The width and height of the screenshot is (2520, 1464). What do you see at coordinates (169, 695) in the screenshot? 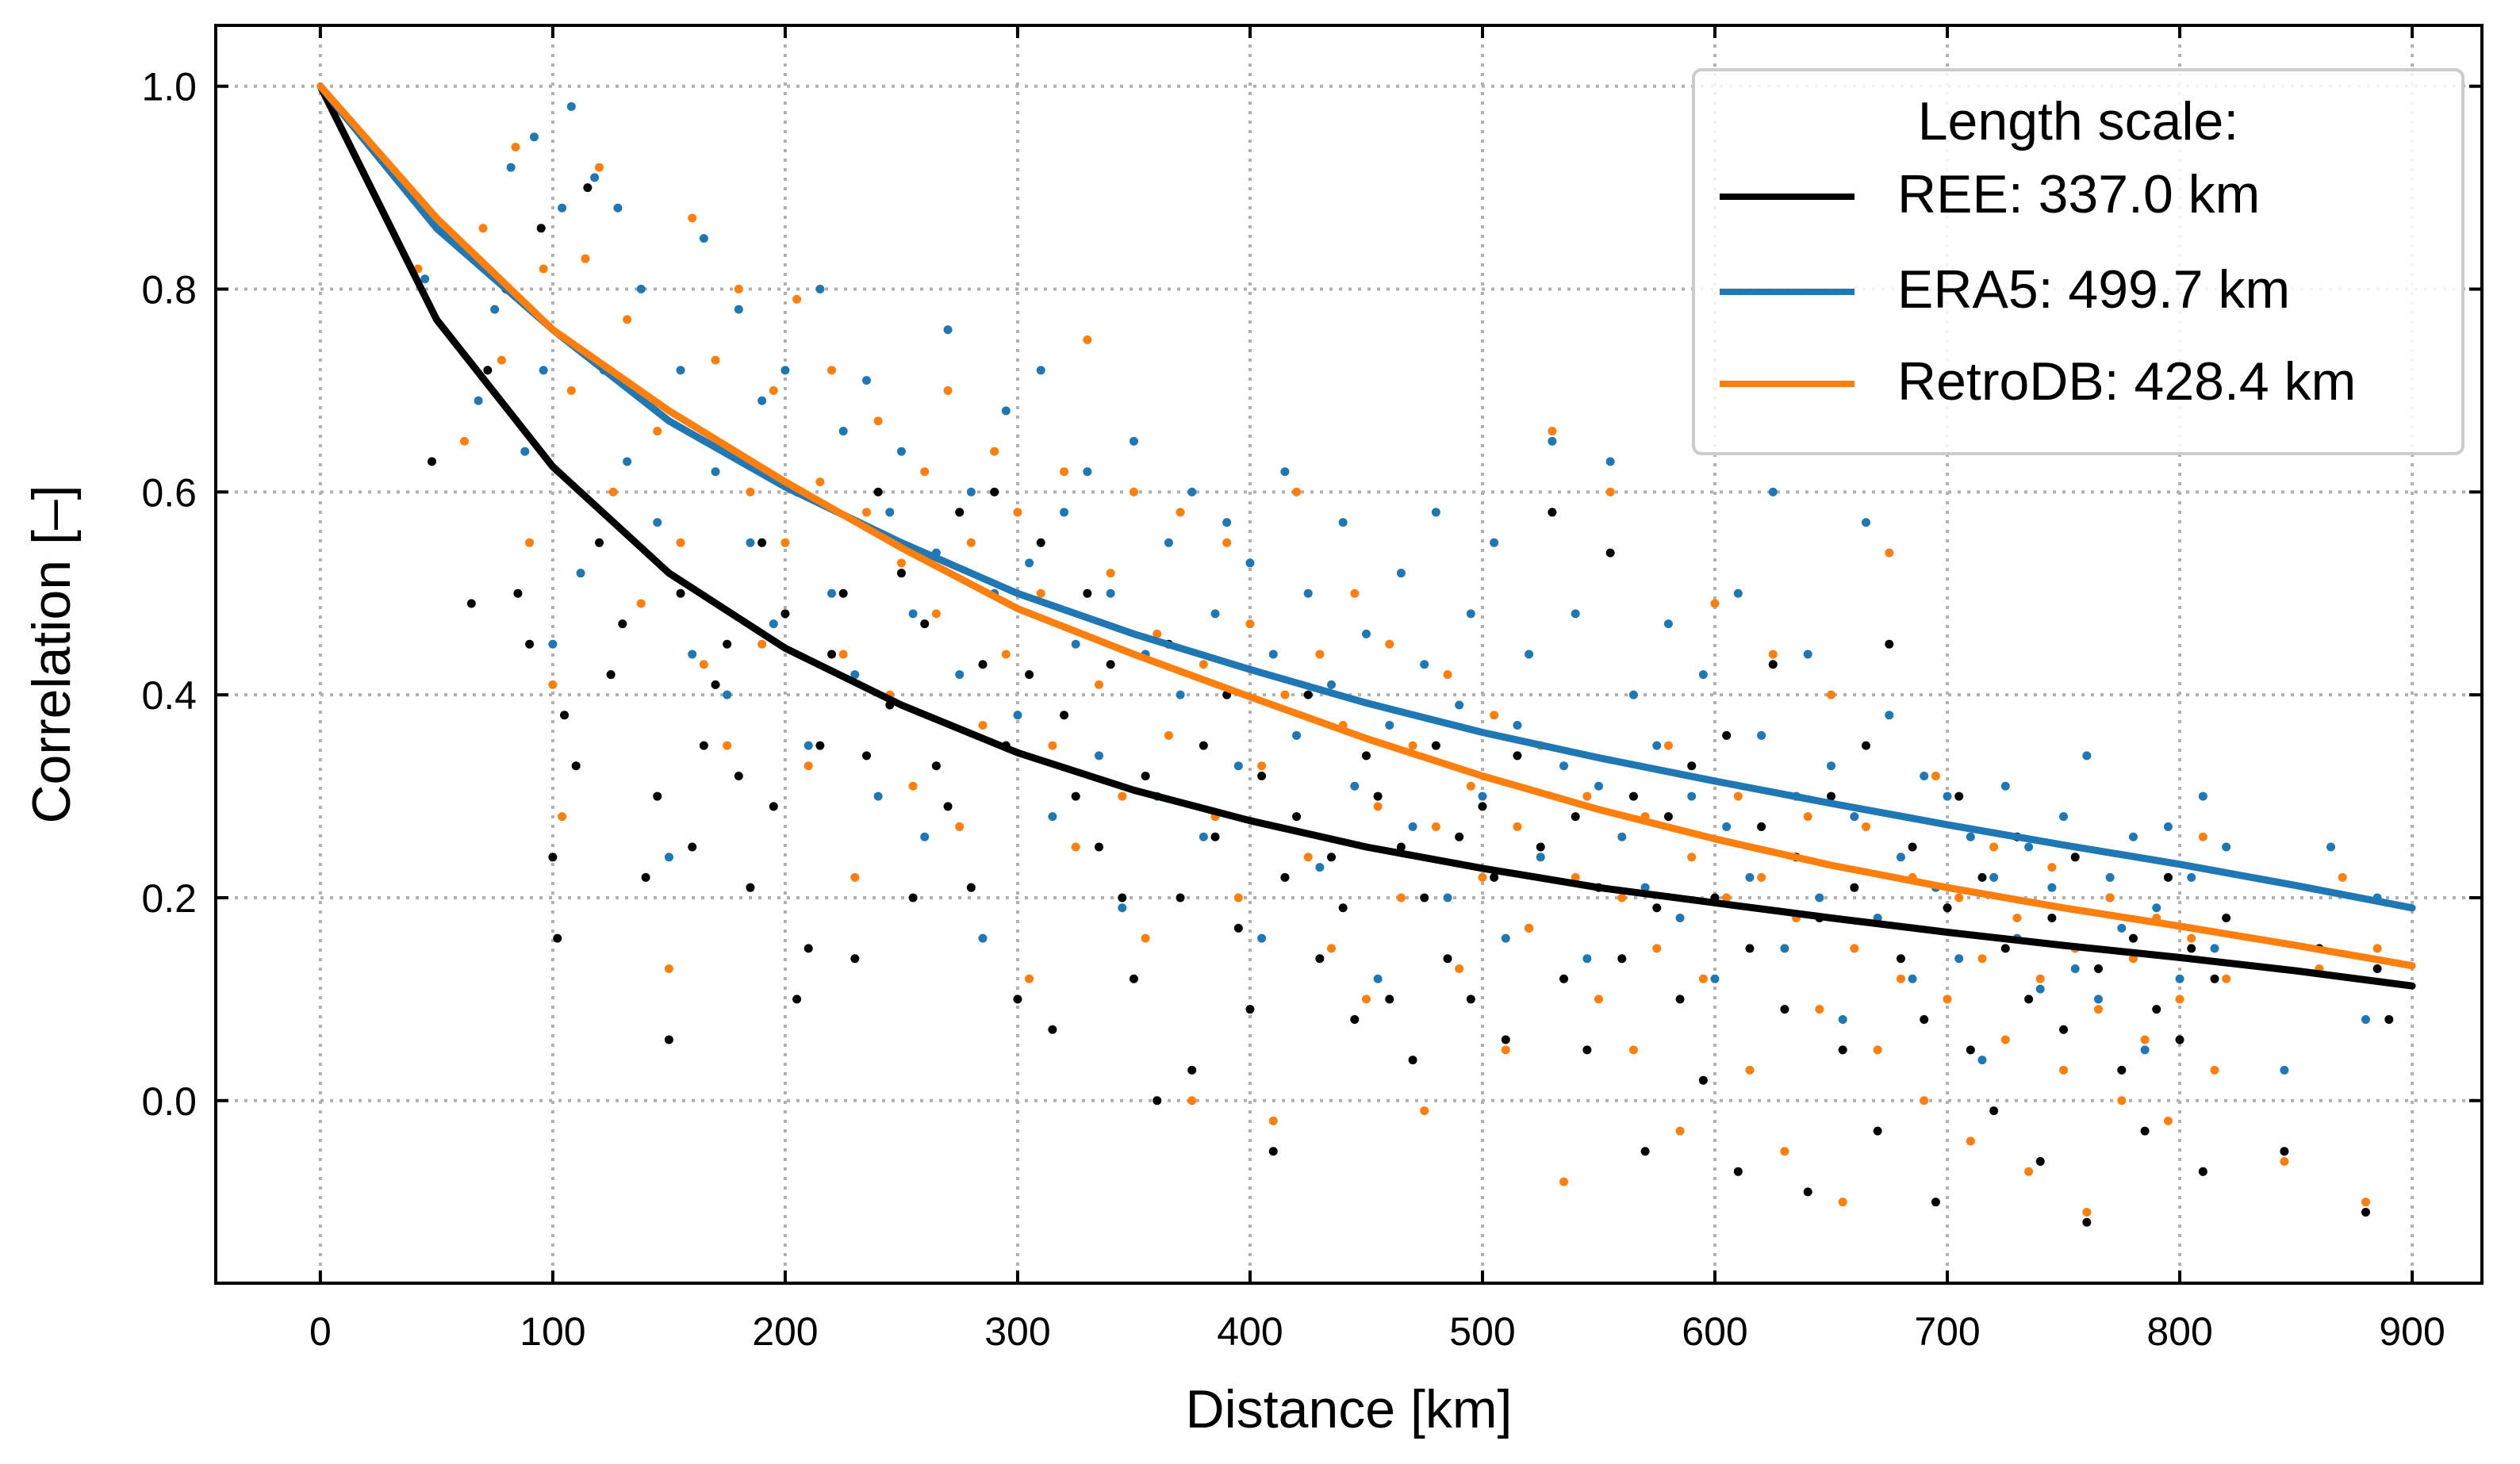
I see `y-tick-label-2: 0.4` at bounding box center [169, 695].